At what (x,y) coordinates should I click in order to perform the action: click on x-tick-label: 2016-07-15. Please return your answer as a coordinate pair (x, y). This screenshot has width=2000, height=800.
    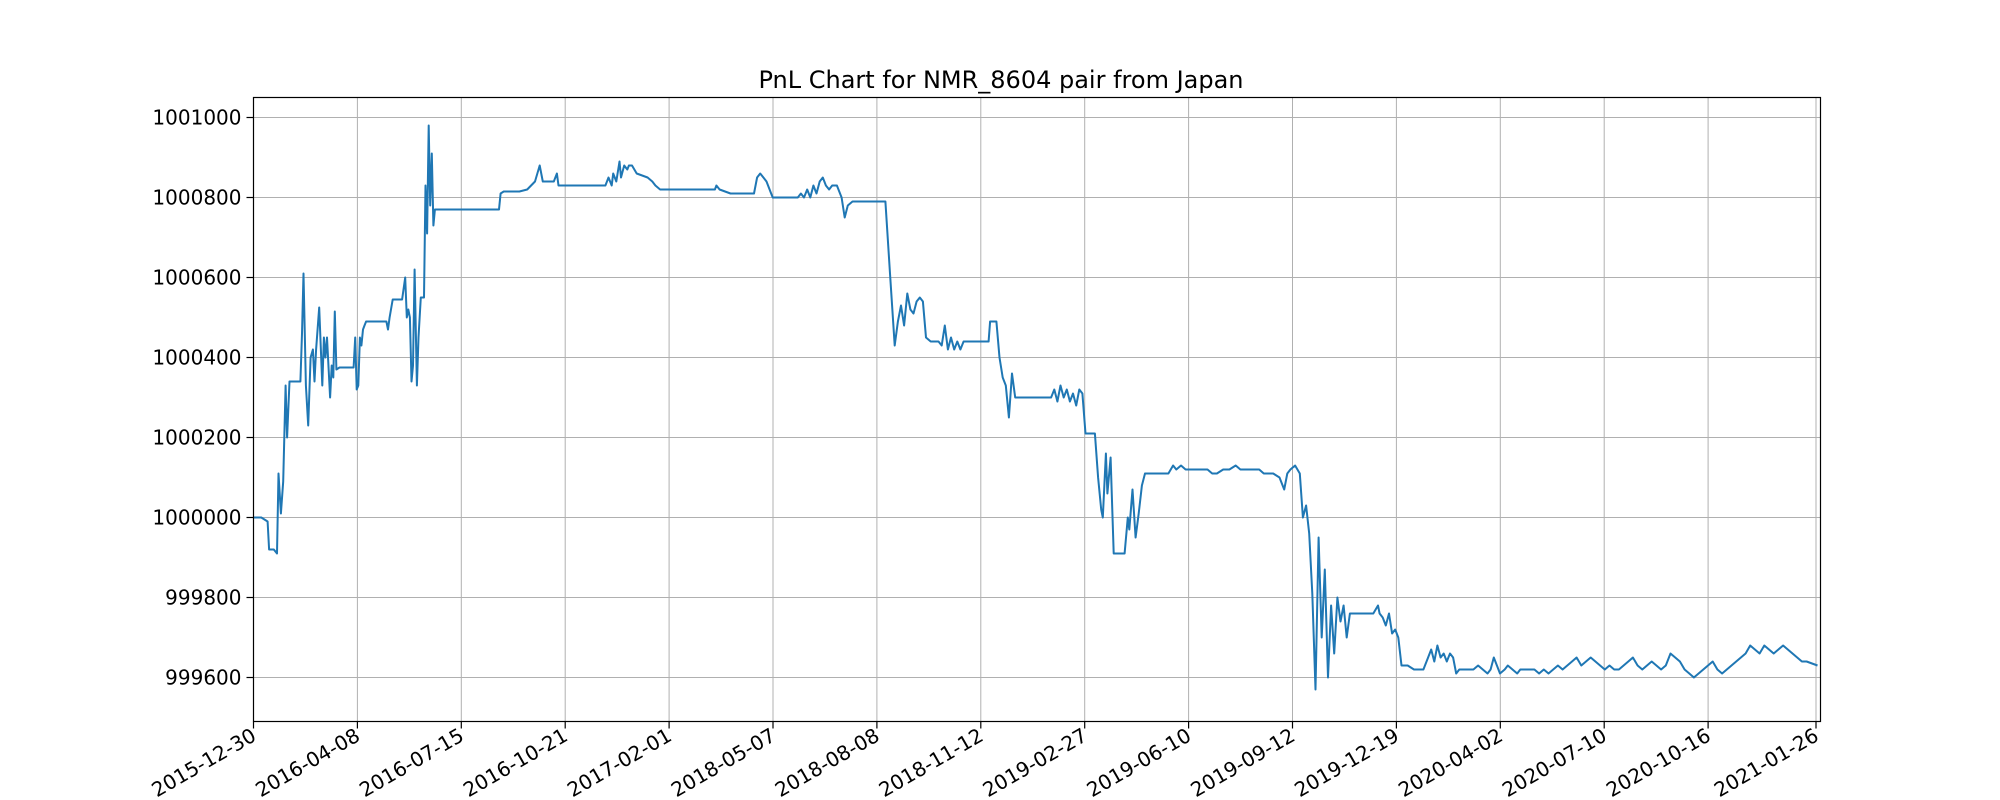
    Looking at the image, I should click on (411, 761).